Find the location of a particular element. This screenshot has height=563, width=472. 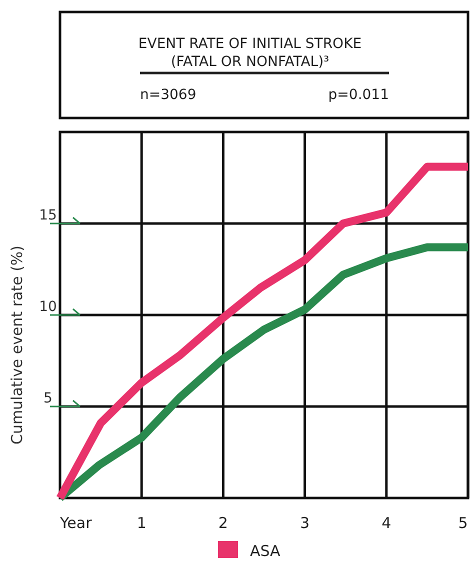

legend-label: ASA is located at coordinates (266, 551).